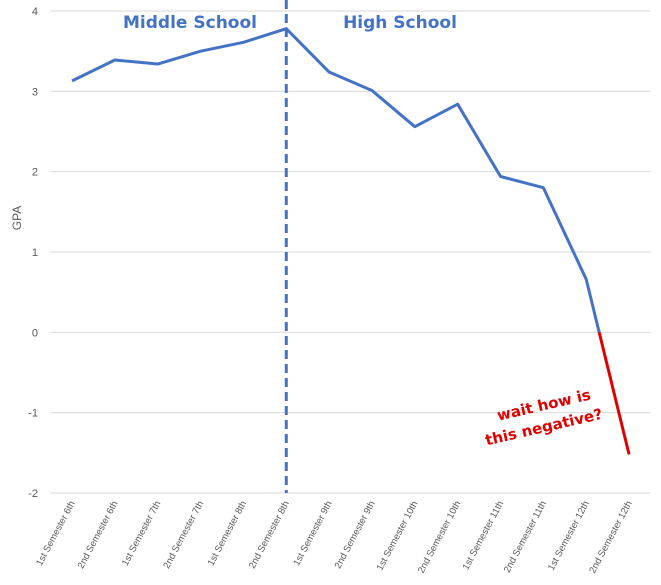  Describe the element at coordinates (312, 533) in the screenshot. I see `x-tick-label: 1st Semester 9th` at that location.